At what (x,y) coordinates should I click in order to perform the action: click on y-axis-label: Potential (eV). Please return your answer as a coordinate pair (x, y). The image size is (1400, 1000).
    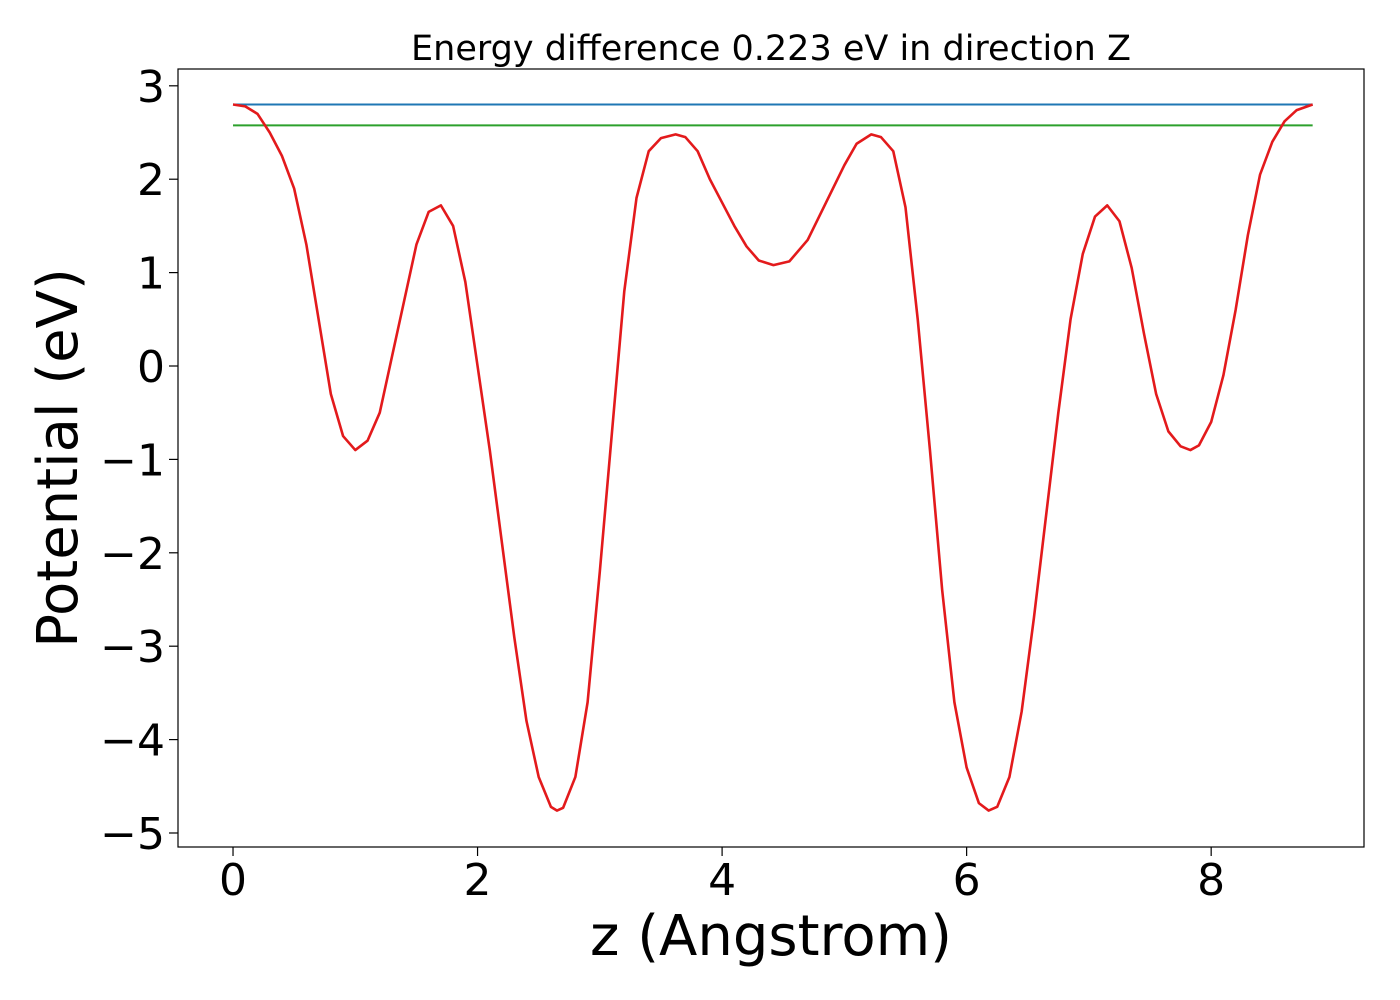
    Looking at the image, I should click on (58, 458).